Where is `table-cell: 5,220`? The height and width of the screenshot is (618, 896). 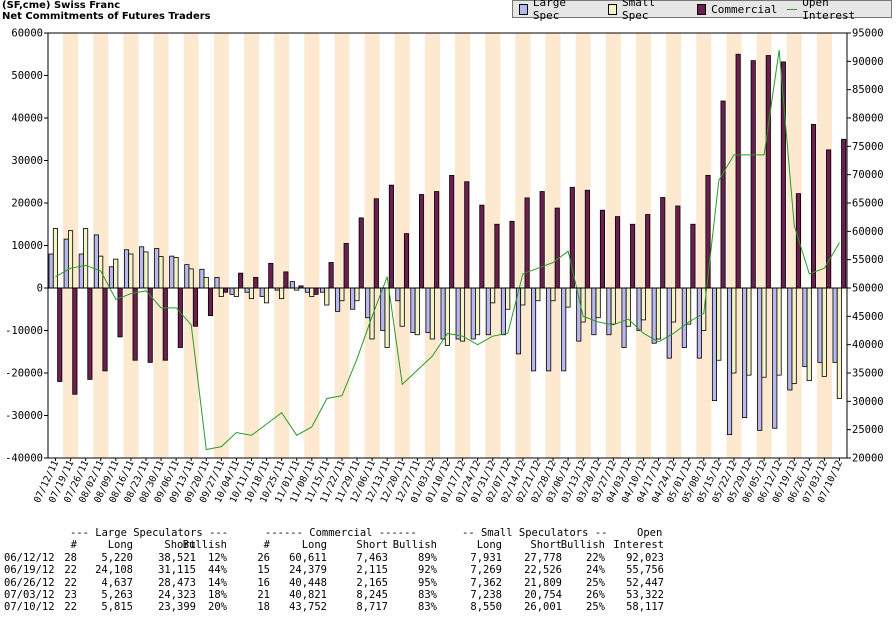 table-cell: 5,220 is located at coordinates (117, 557).